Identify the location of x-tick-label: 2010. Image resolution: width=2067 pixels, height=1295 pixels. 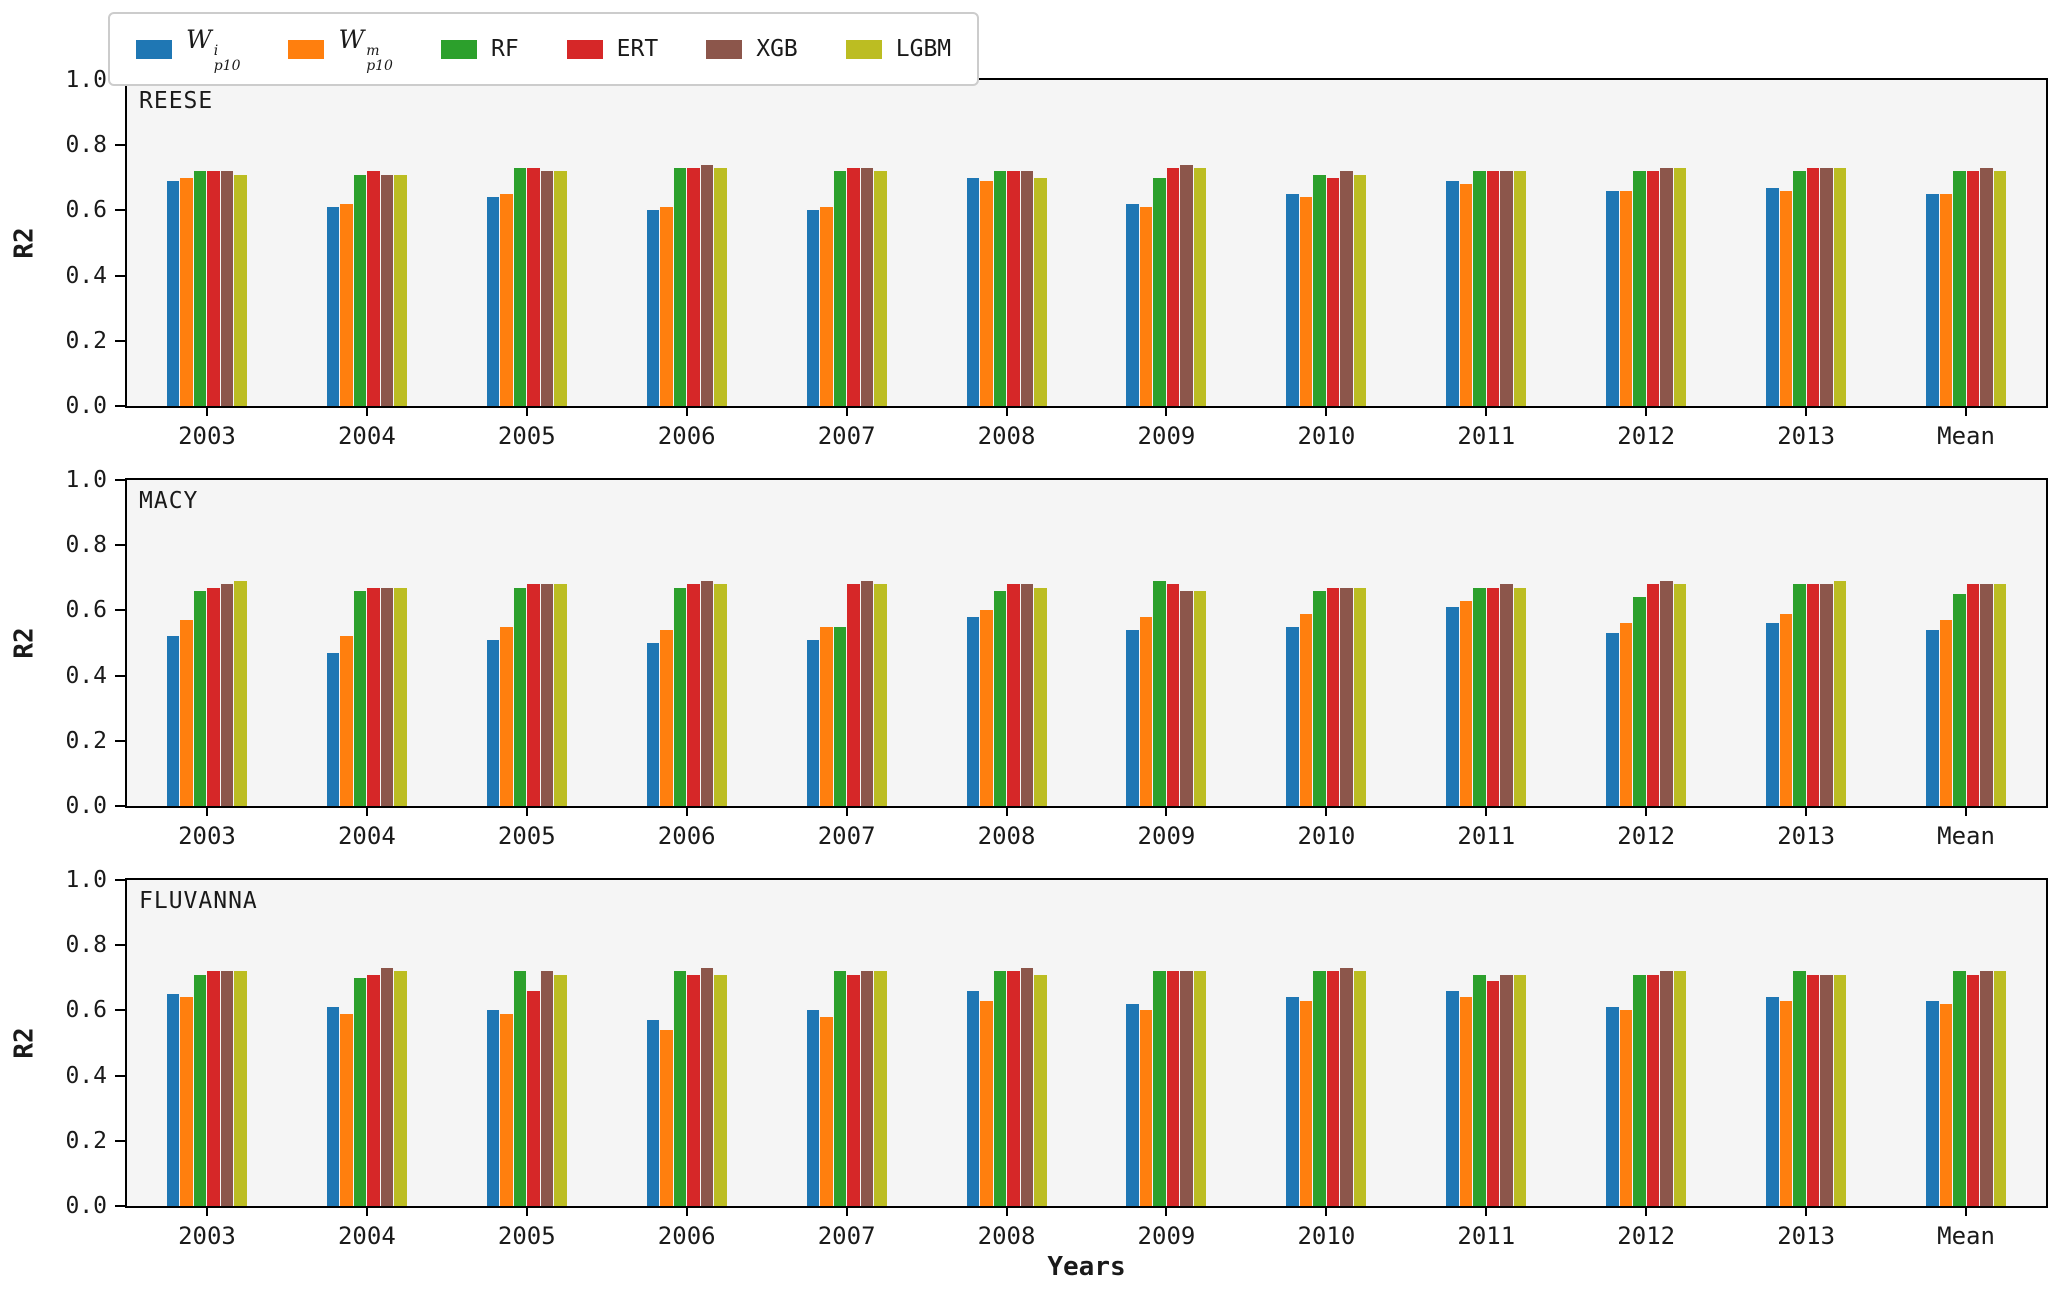
(1326, 436).